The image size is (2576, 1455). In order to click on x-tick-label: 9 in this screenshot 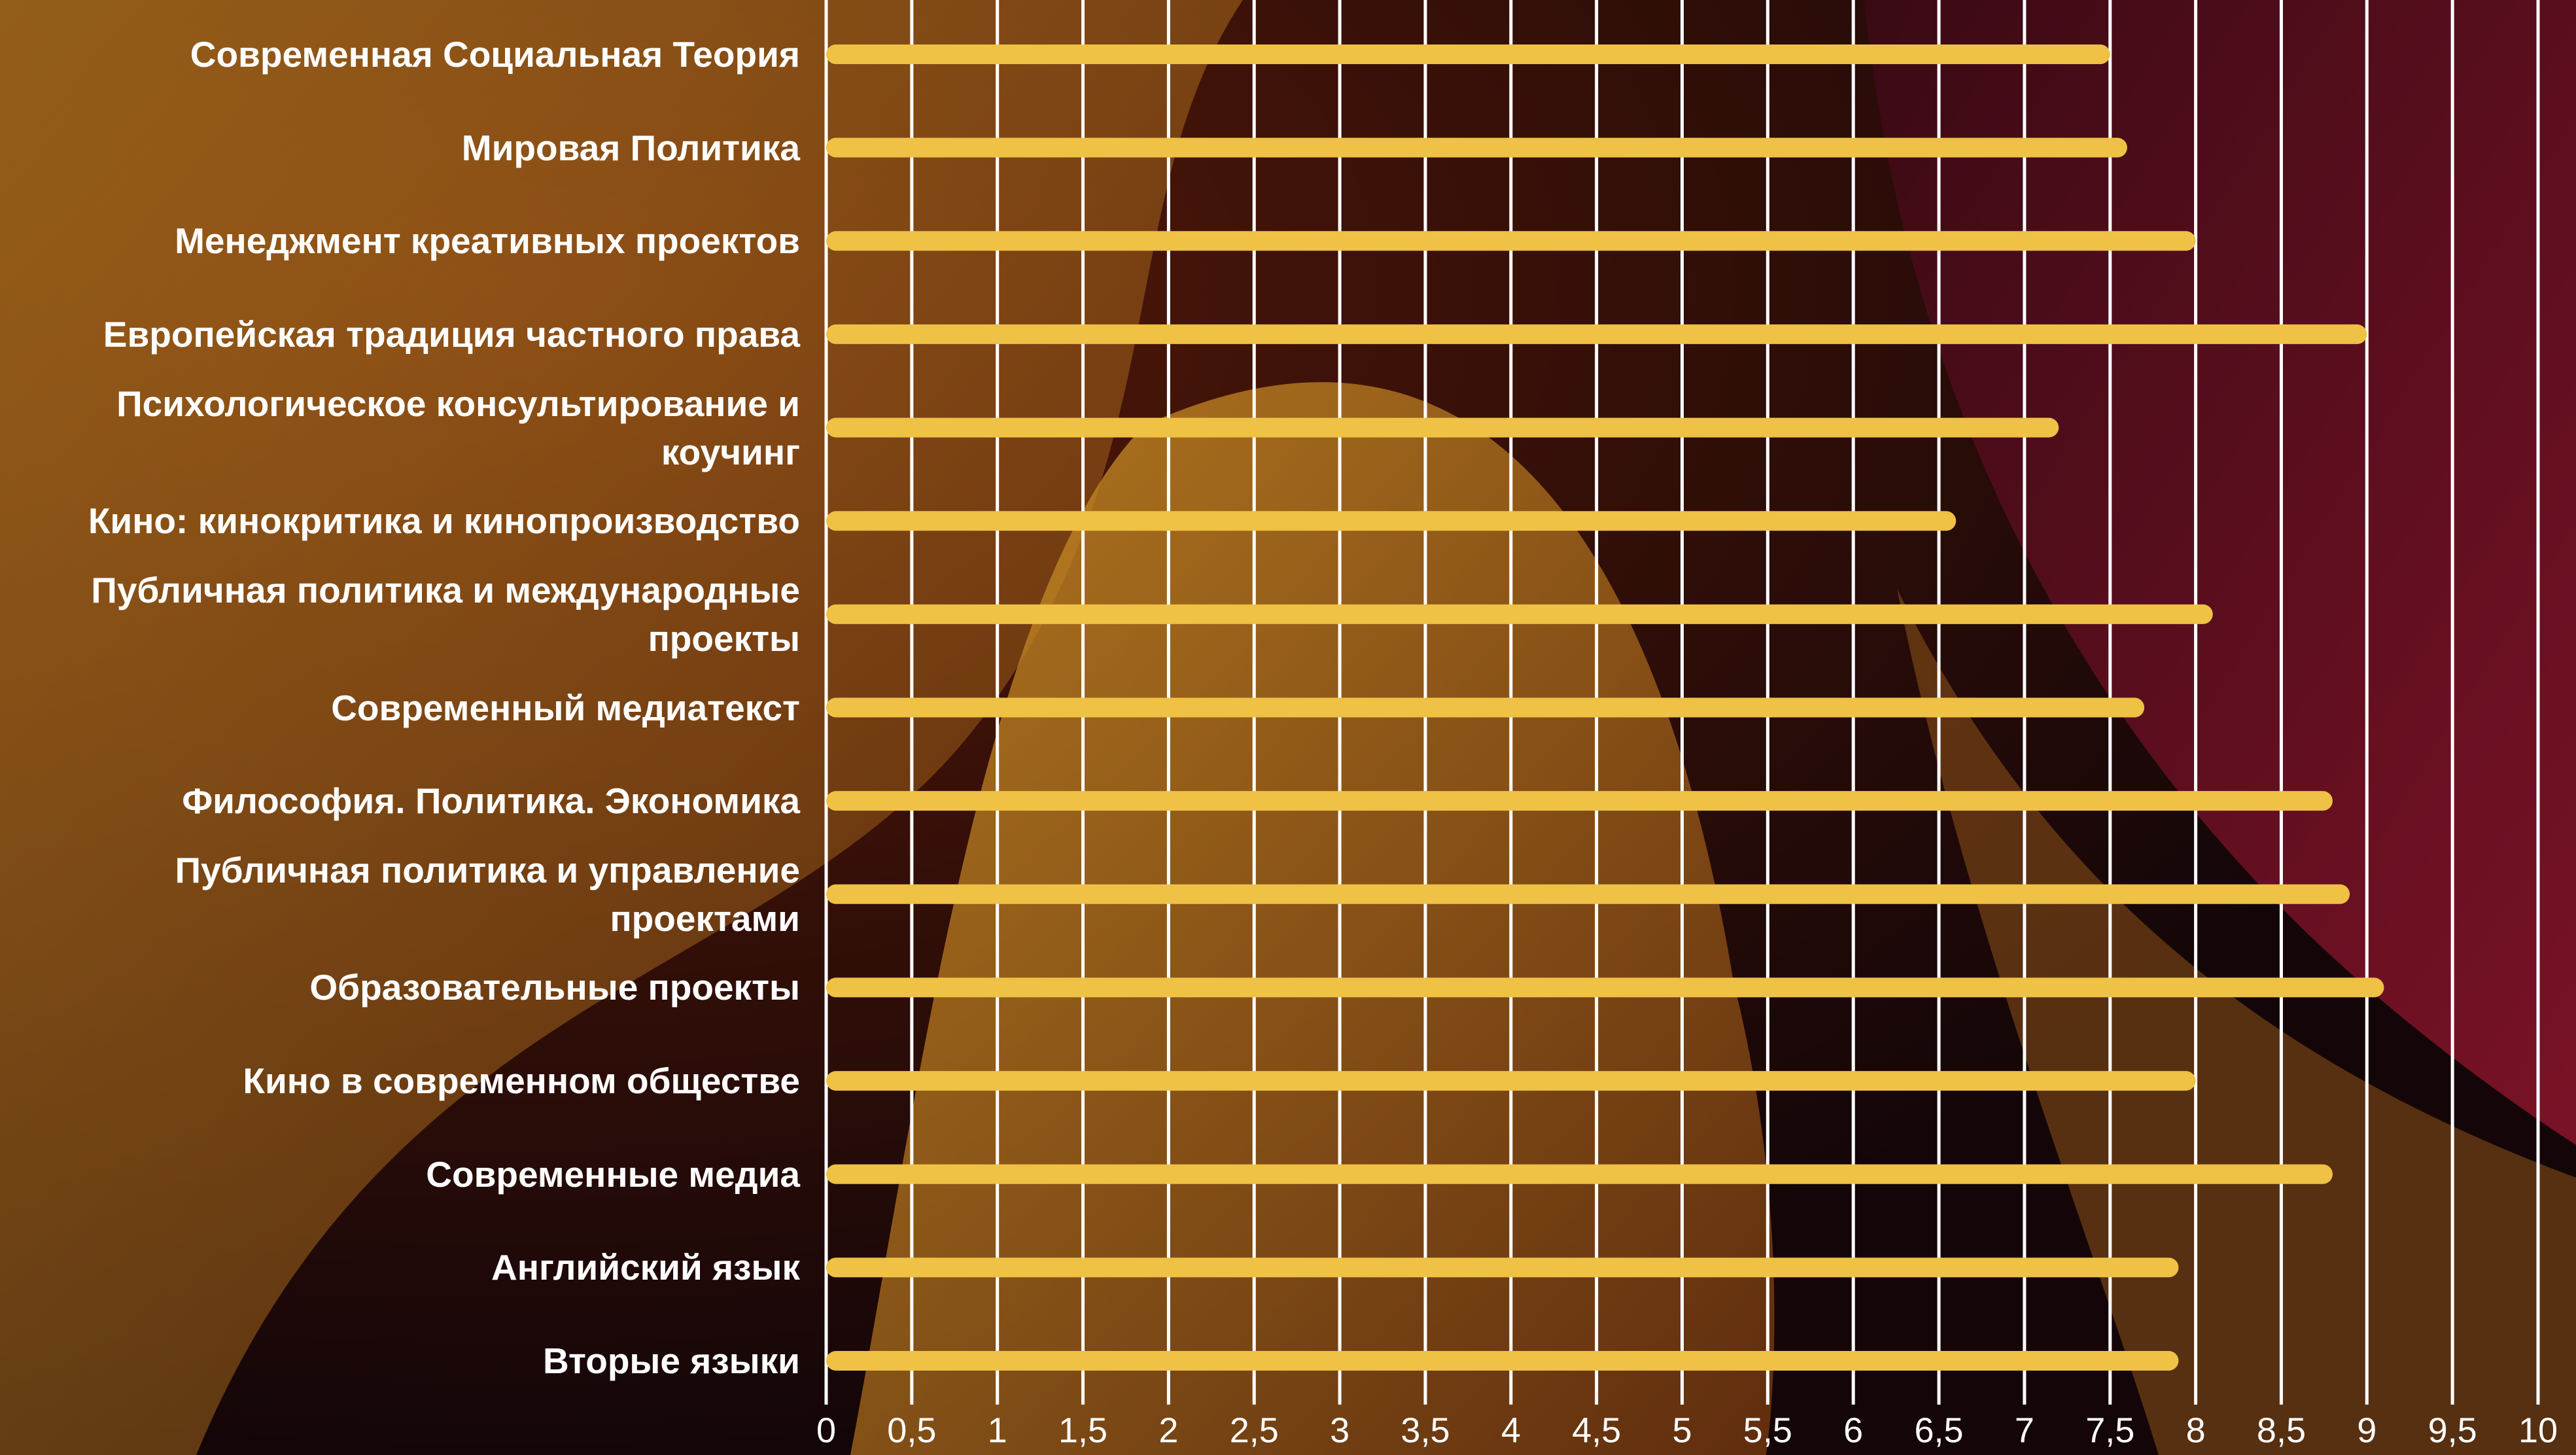, I will do `click(2366, 1430)`.